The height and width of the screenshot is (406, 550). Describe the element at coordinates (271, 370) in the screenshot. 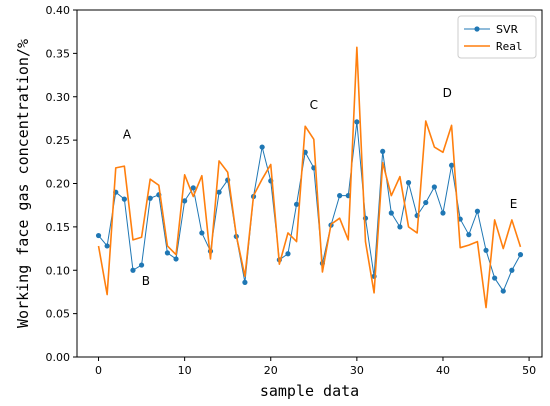

I see `x-tick-label: 20` at that location.